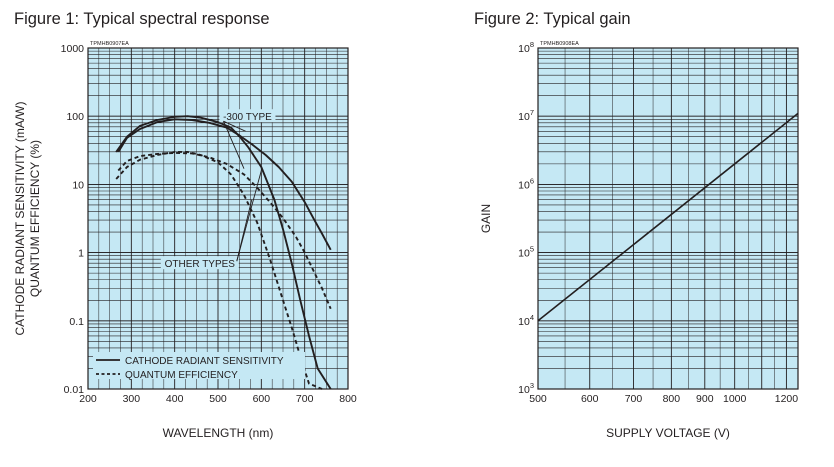  What do you see at coordinates (348, 399) in the screenshot?
I see `fig1-x-tick-label: 800` at bounding box center [348, 399].